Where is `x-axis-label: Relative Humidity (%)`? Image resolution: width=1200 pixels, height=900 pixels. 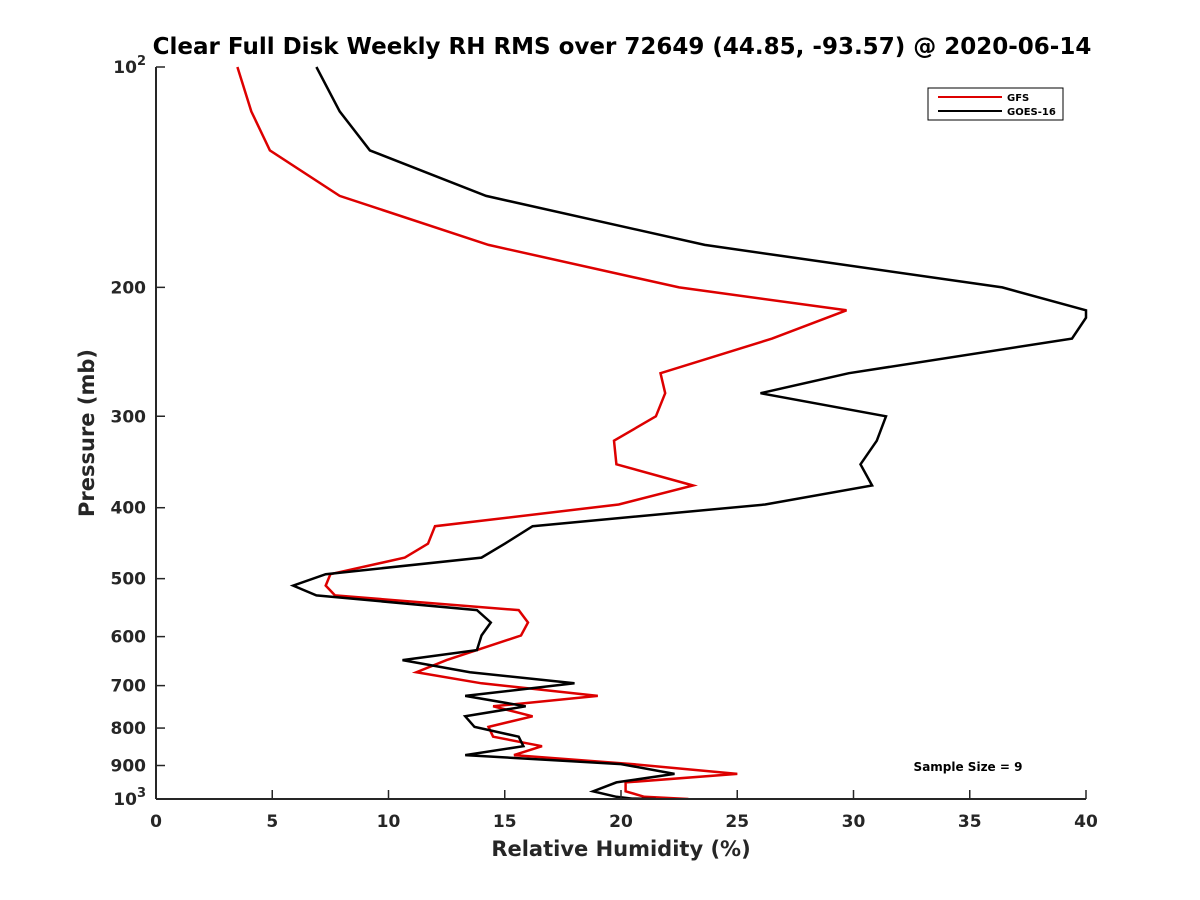 x-axis-label: Relative Humidity (%) is located at coordinates (620, 849).